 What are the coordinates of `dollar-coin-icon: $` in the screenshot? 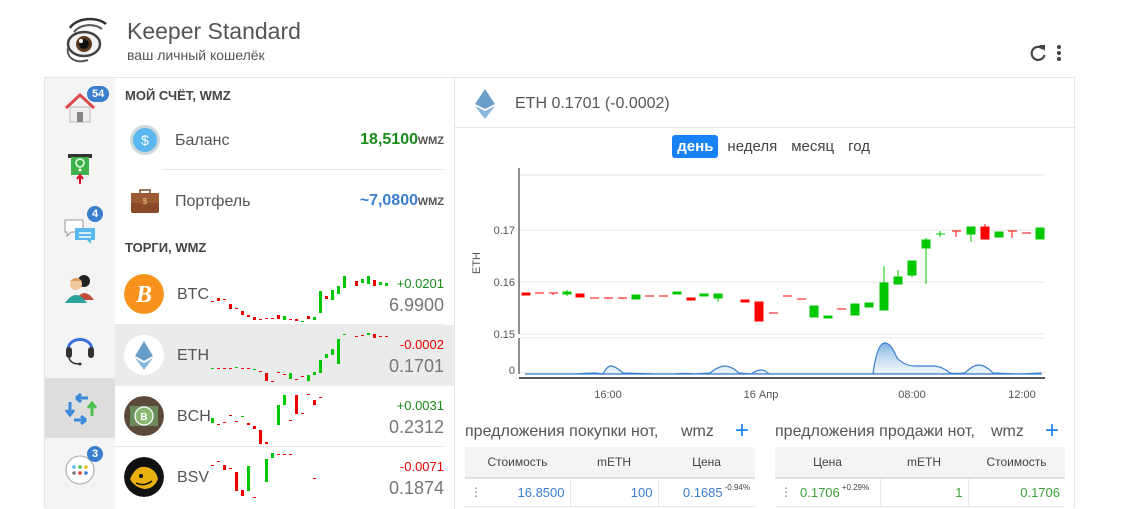 It's located at (145, 140).